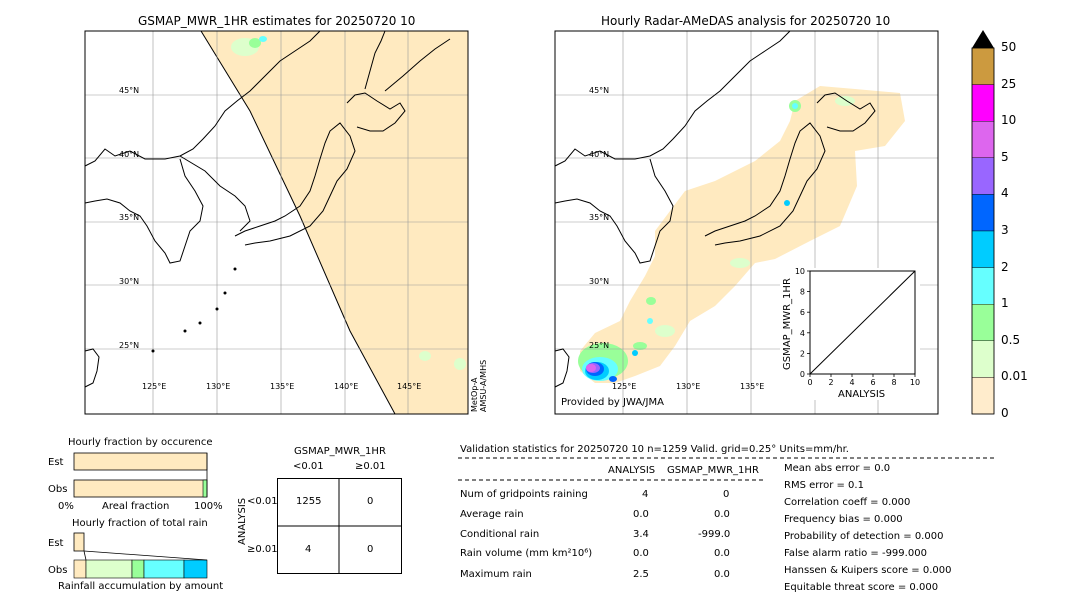 The width and height of the screenshot is (1080, 612). Describe the element at coordinates (1009, 83) in the screenshot. I see `colorbar-label: 25` at that location.